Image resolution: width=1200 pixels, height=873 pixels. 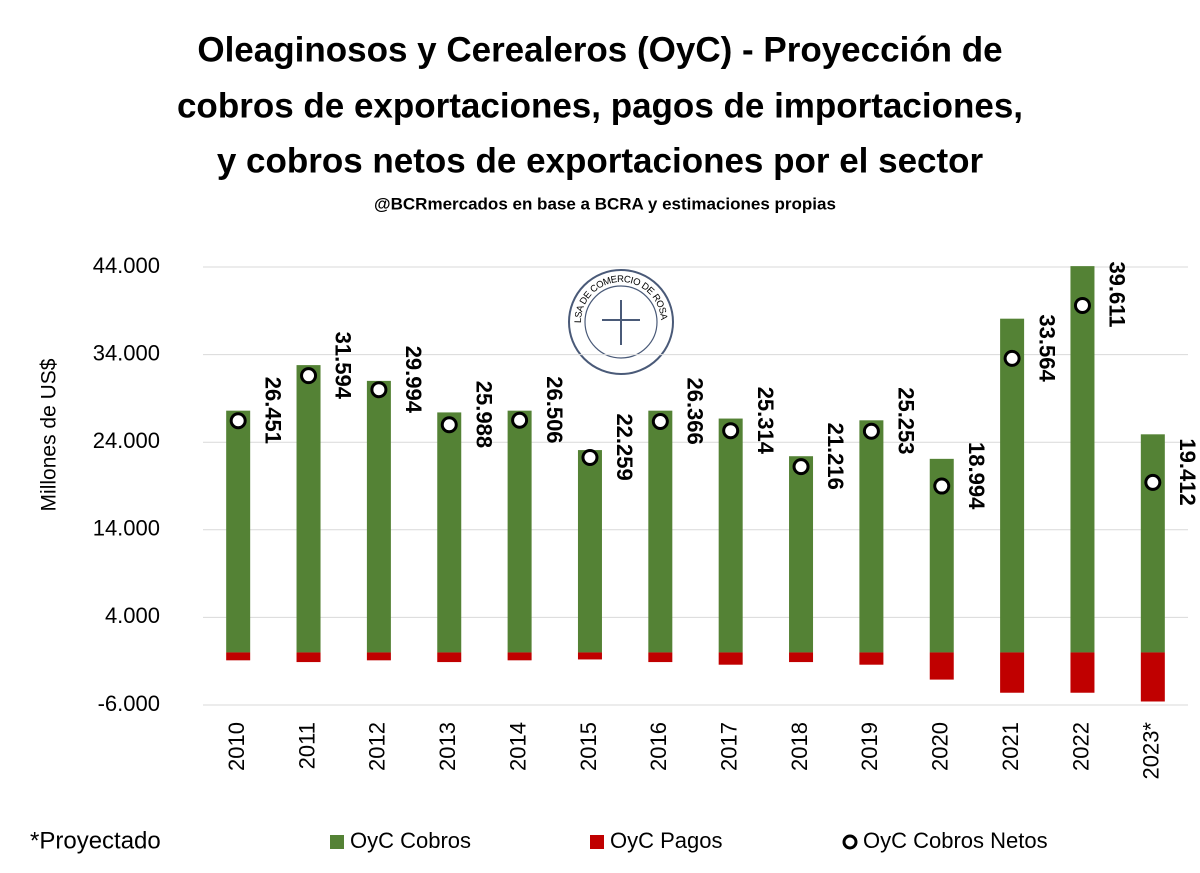 I want to click on legend-label: OyC Cobros Netos, so click(x=955, y=840).